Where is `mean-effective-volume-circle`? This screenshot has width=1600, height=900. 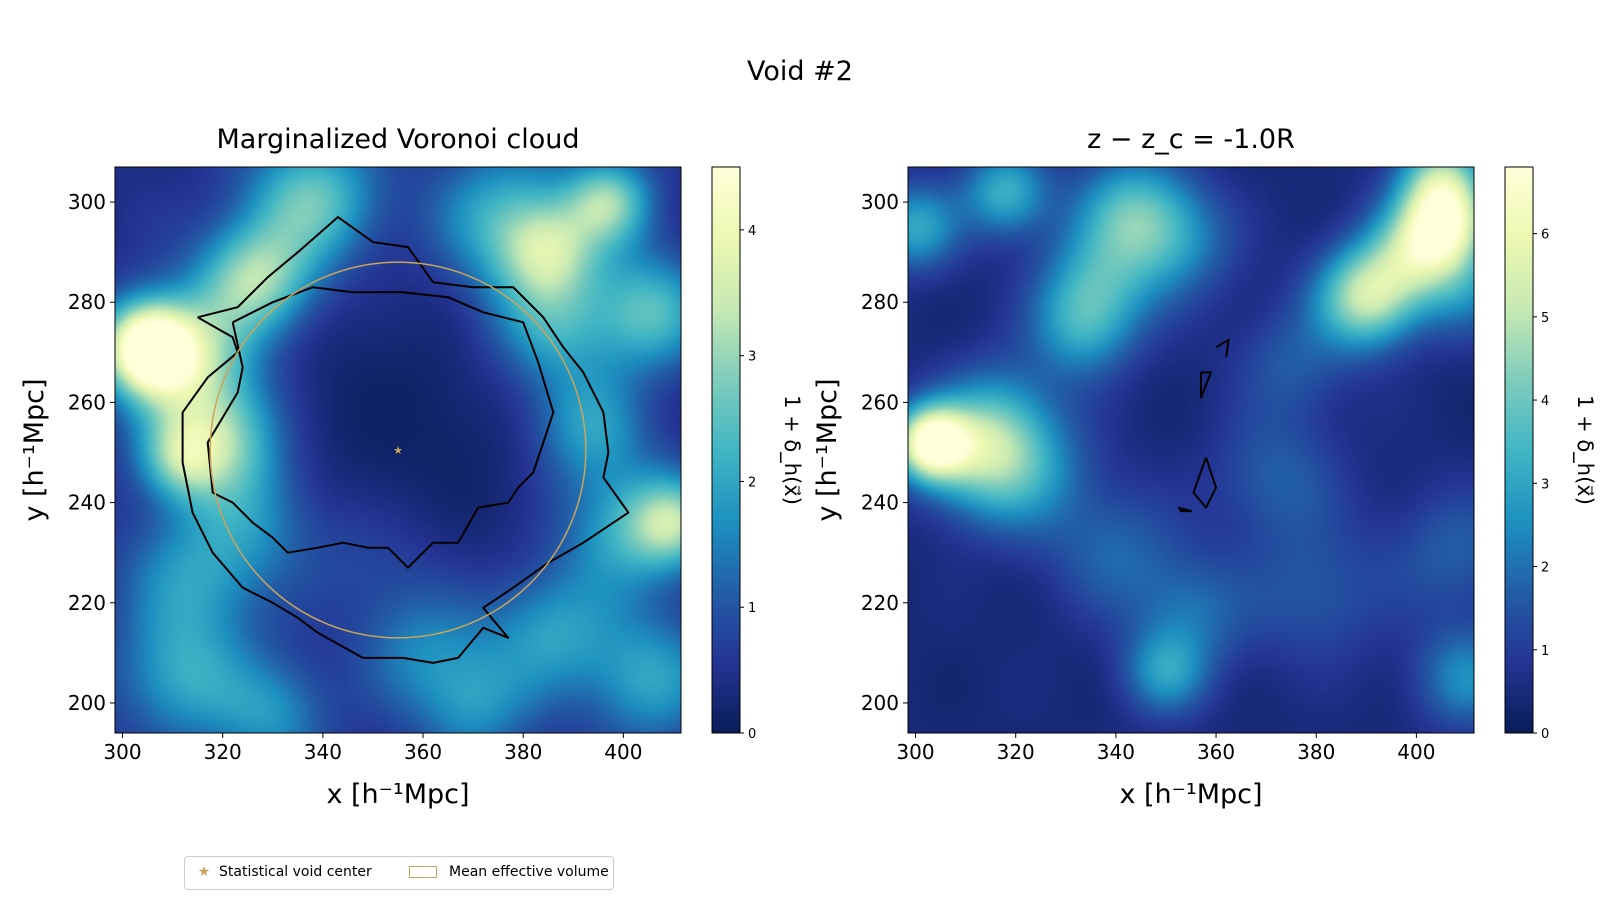 mean-effective-volume-circle is located at coordinates (398, 450).